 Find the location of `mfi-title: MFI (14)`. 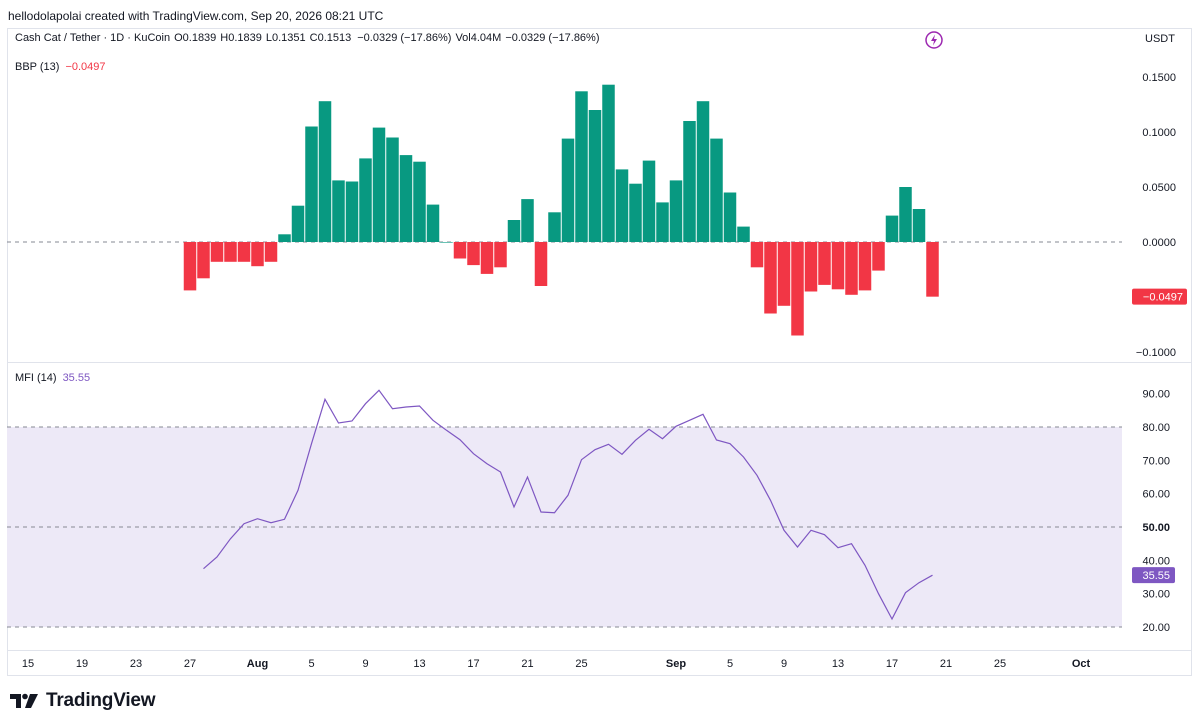

mfi-title: MFI (14) is located at coordinates (36, 378).